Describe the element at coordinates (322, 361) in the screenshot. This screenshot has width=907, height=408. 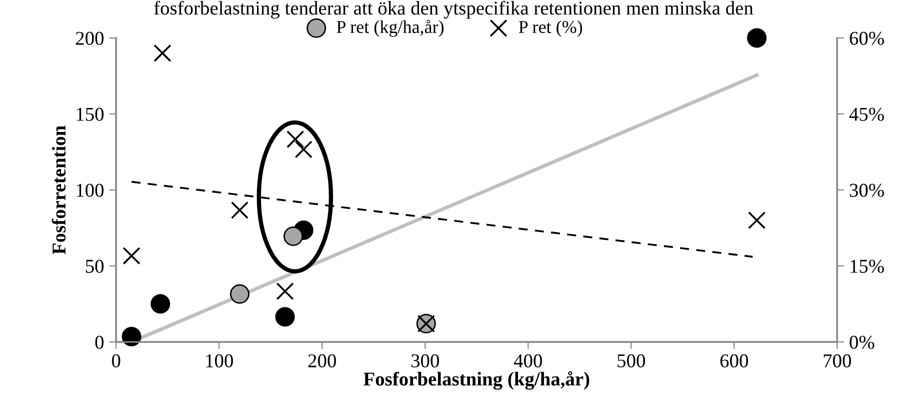
I see `x-tick-label: 200` at that location.